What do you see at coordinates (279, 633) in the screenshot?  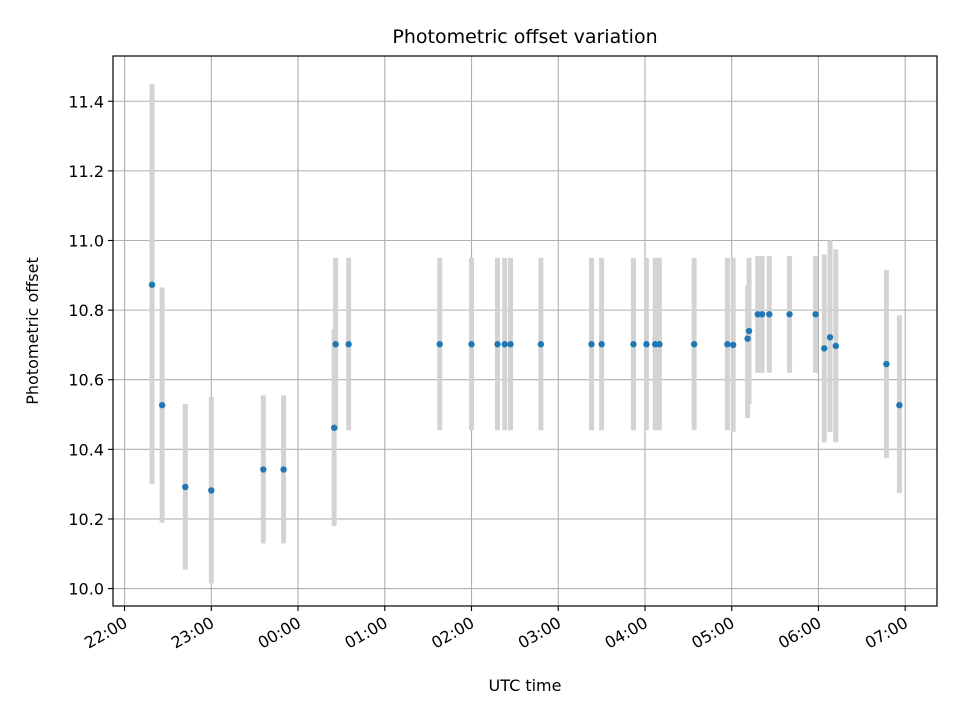 I see `x-tick-label: 00:00` at bounding box center [279, 633].